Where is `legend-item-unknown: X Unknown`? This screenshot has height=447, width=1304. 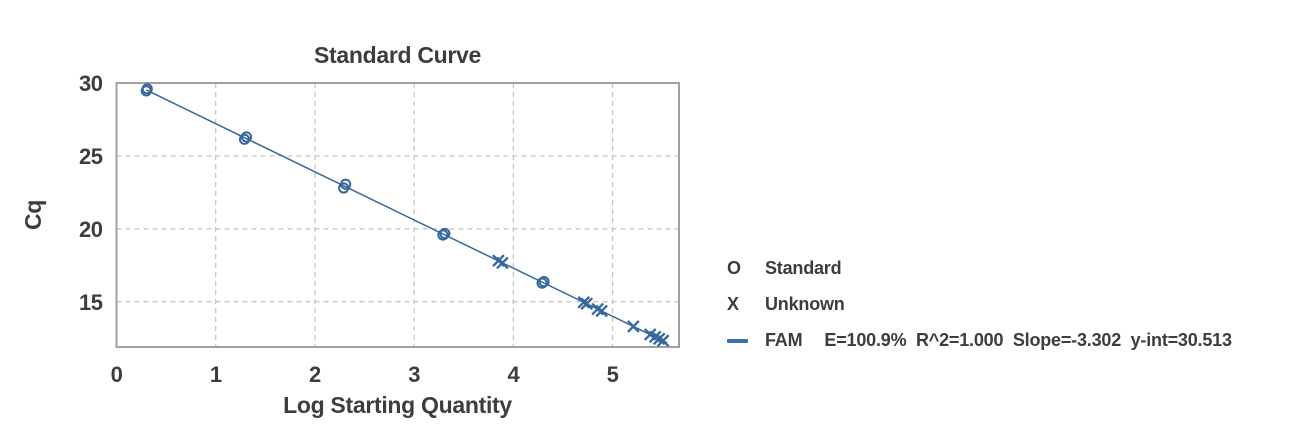
legend-item-unknown: X Unknown is located at coordinates (979, 304).